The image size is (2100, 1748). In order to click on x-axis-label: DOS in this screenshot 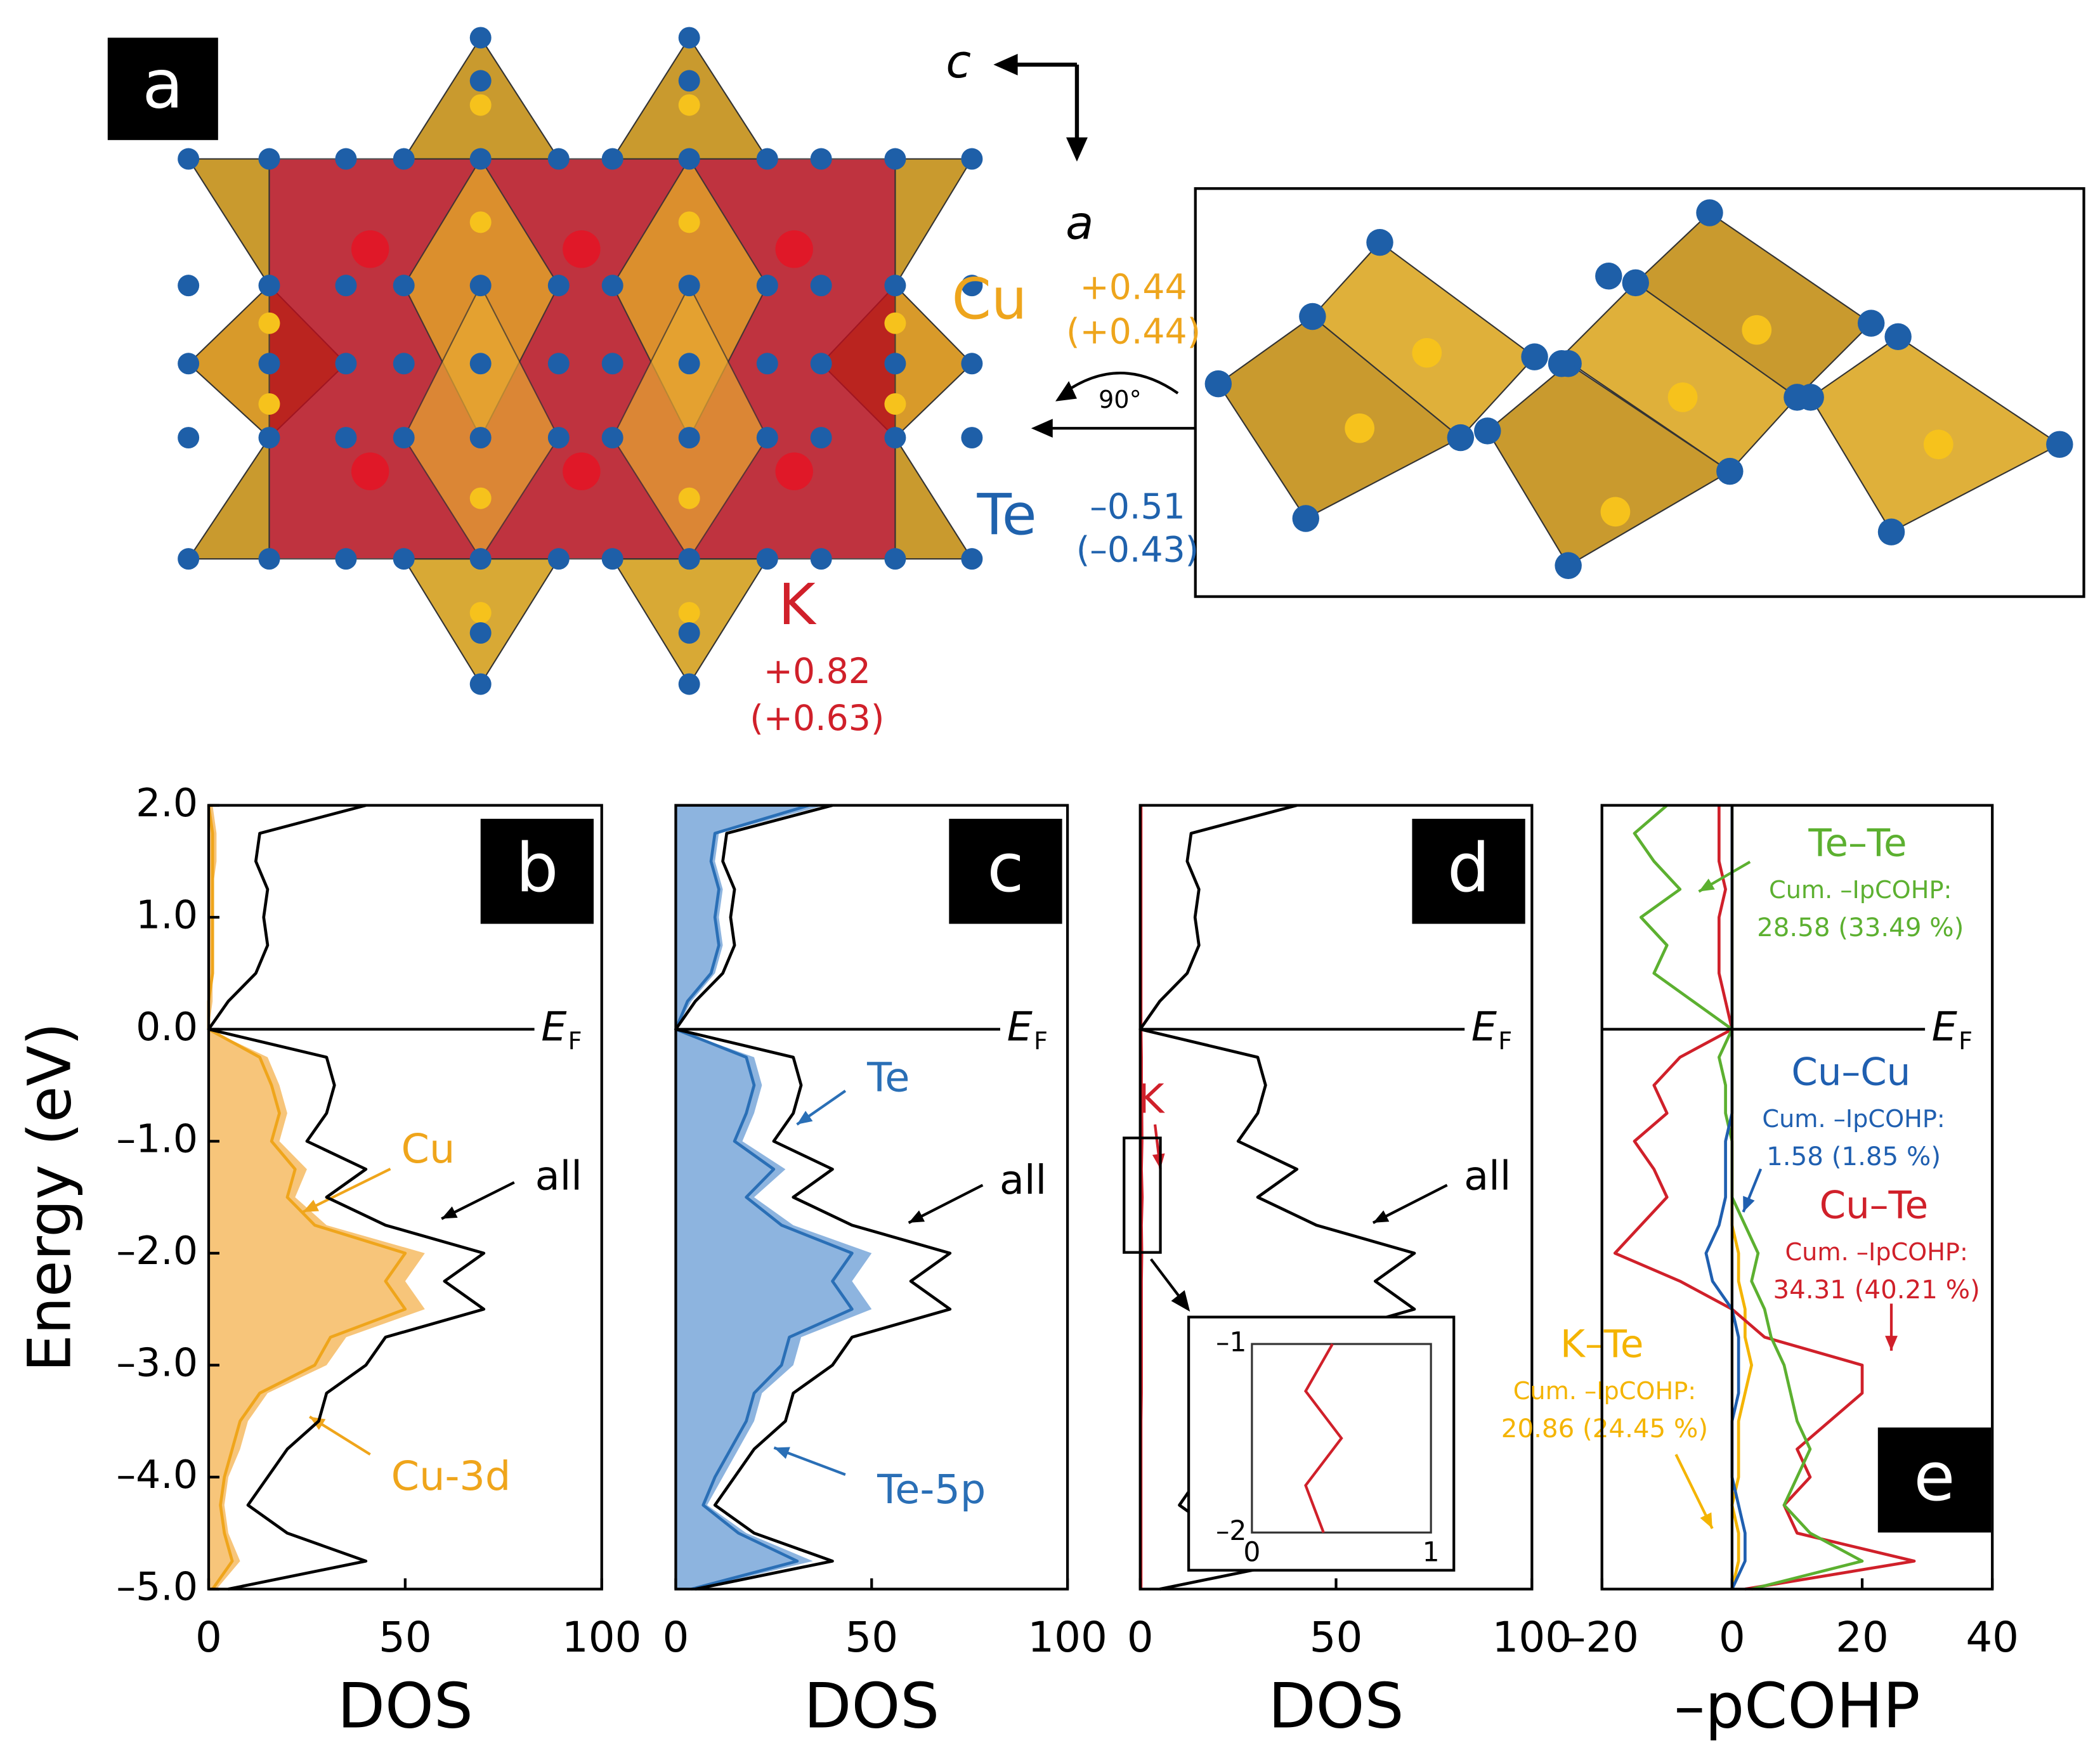, I will do `click(871, 1706)`.